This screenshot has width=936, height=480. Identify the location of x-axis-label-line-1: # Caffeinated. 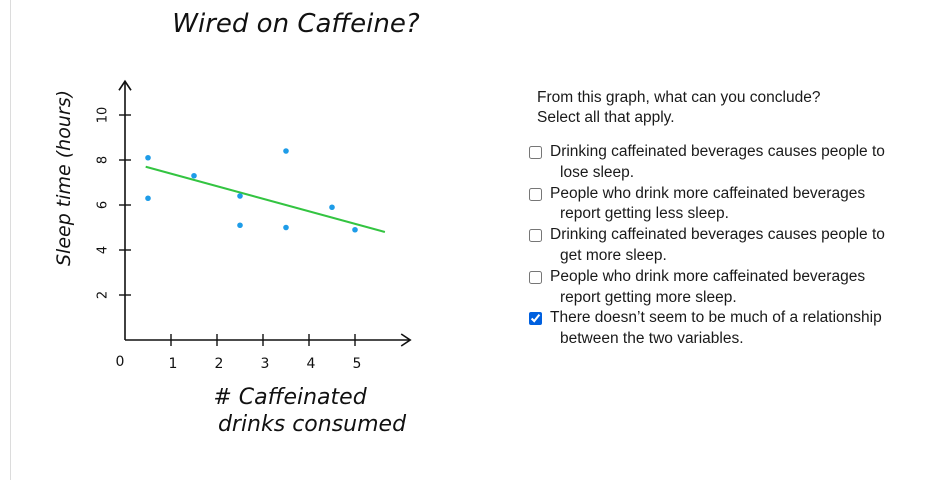
(290, 397).